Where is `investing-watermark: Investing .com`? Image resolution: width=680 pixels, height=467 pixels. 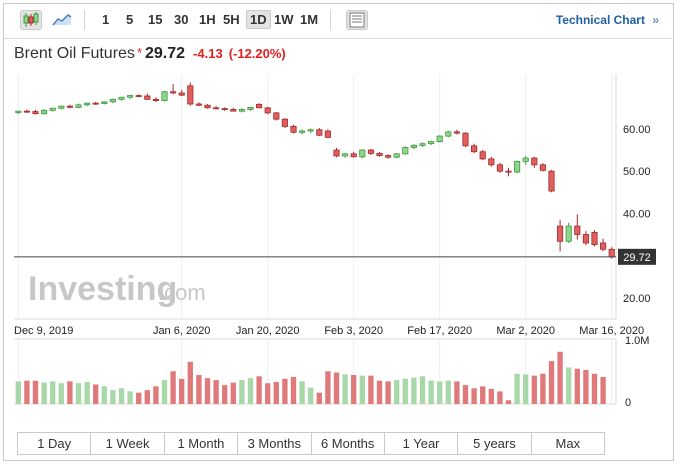
investing-watermark: Investing .com is located at coordinates (117, 289).